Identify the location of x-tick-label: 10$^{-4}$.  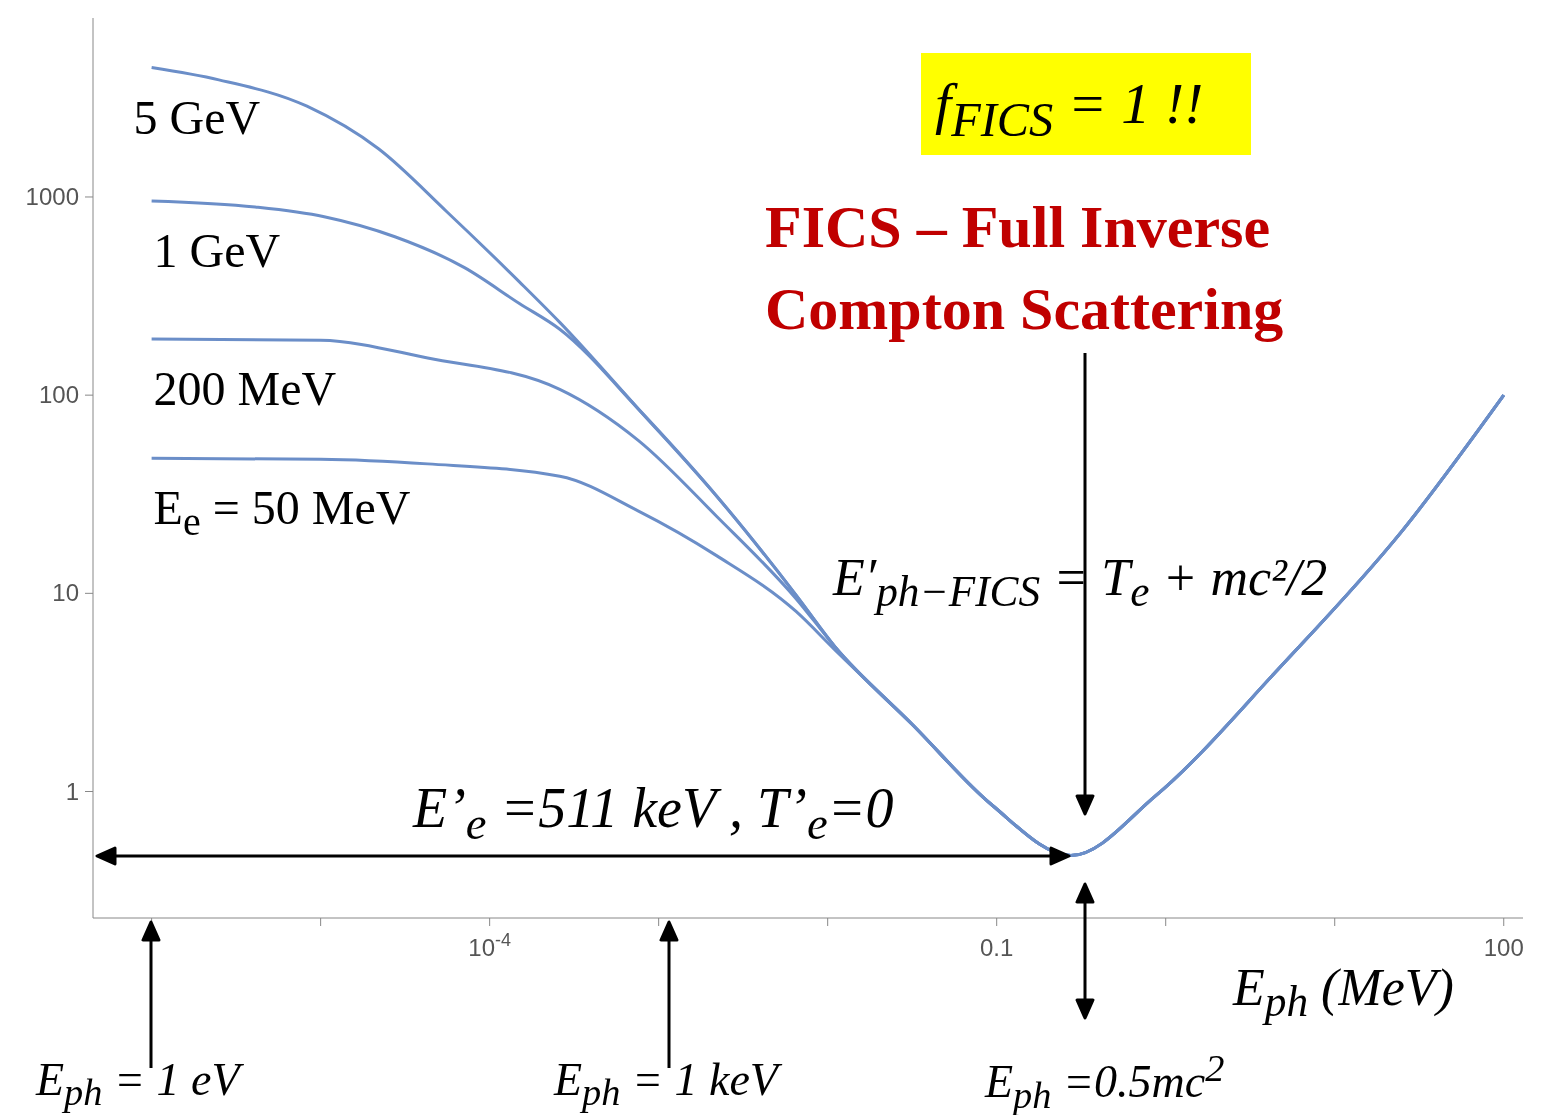
(489, 945).